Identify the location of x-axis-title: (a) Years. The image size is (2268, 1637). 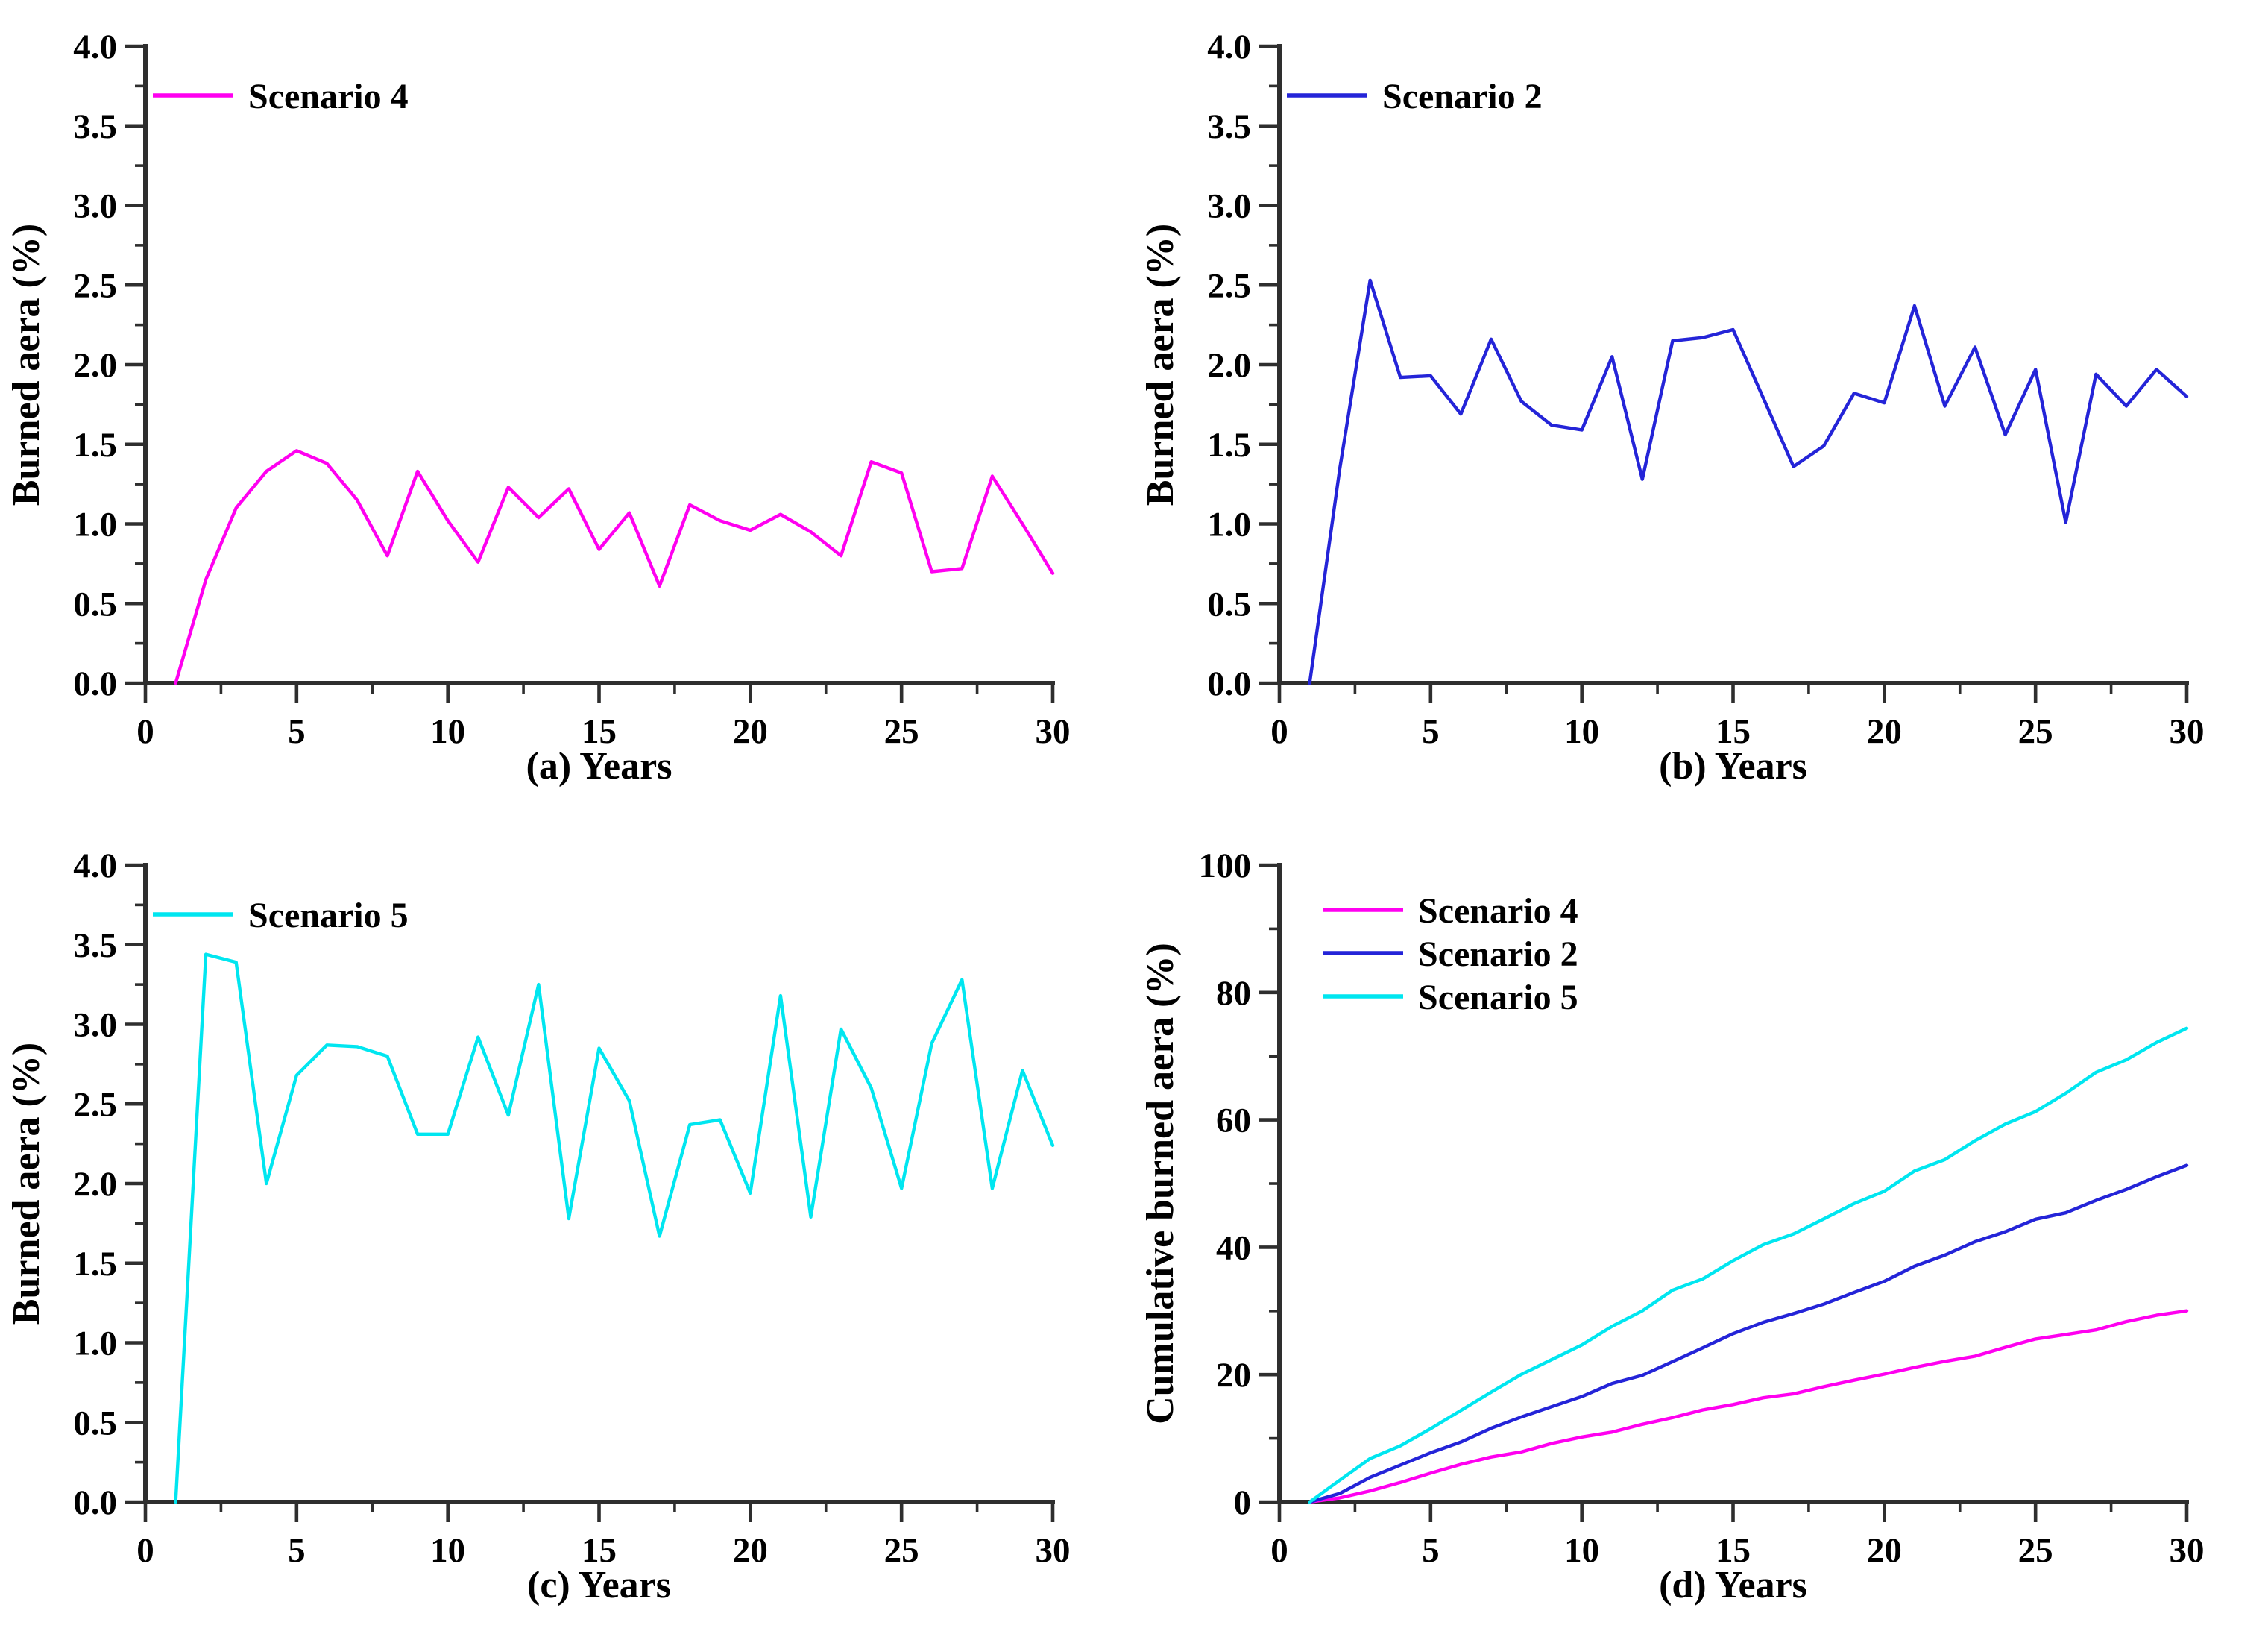
(599, 766).